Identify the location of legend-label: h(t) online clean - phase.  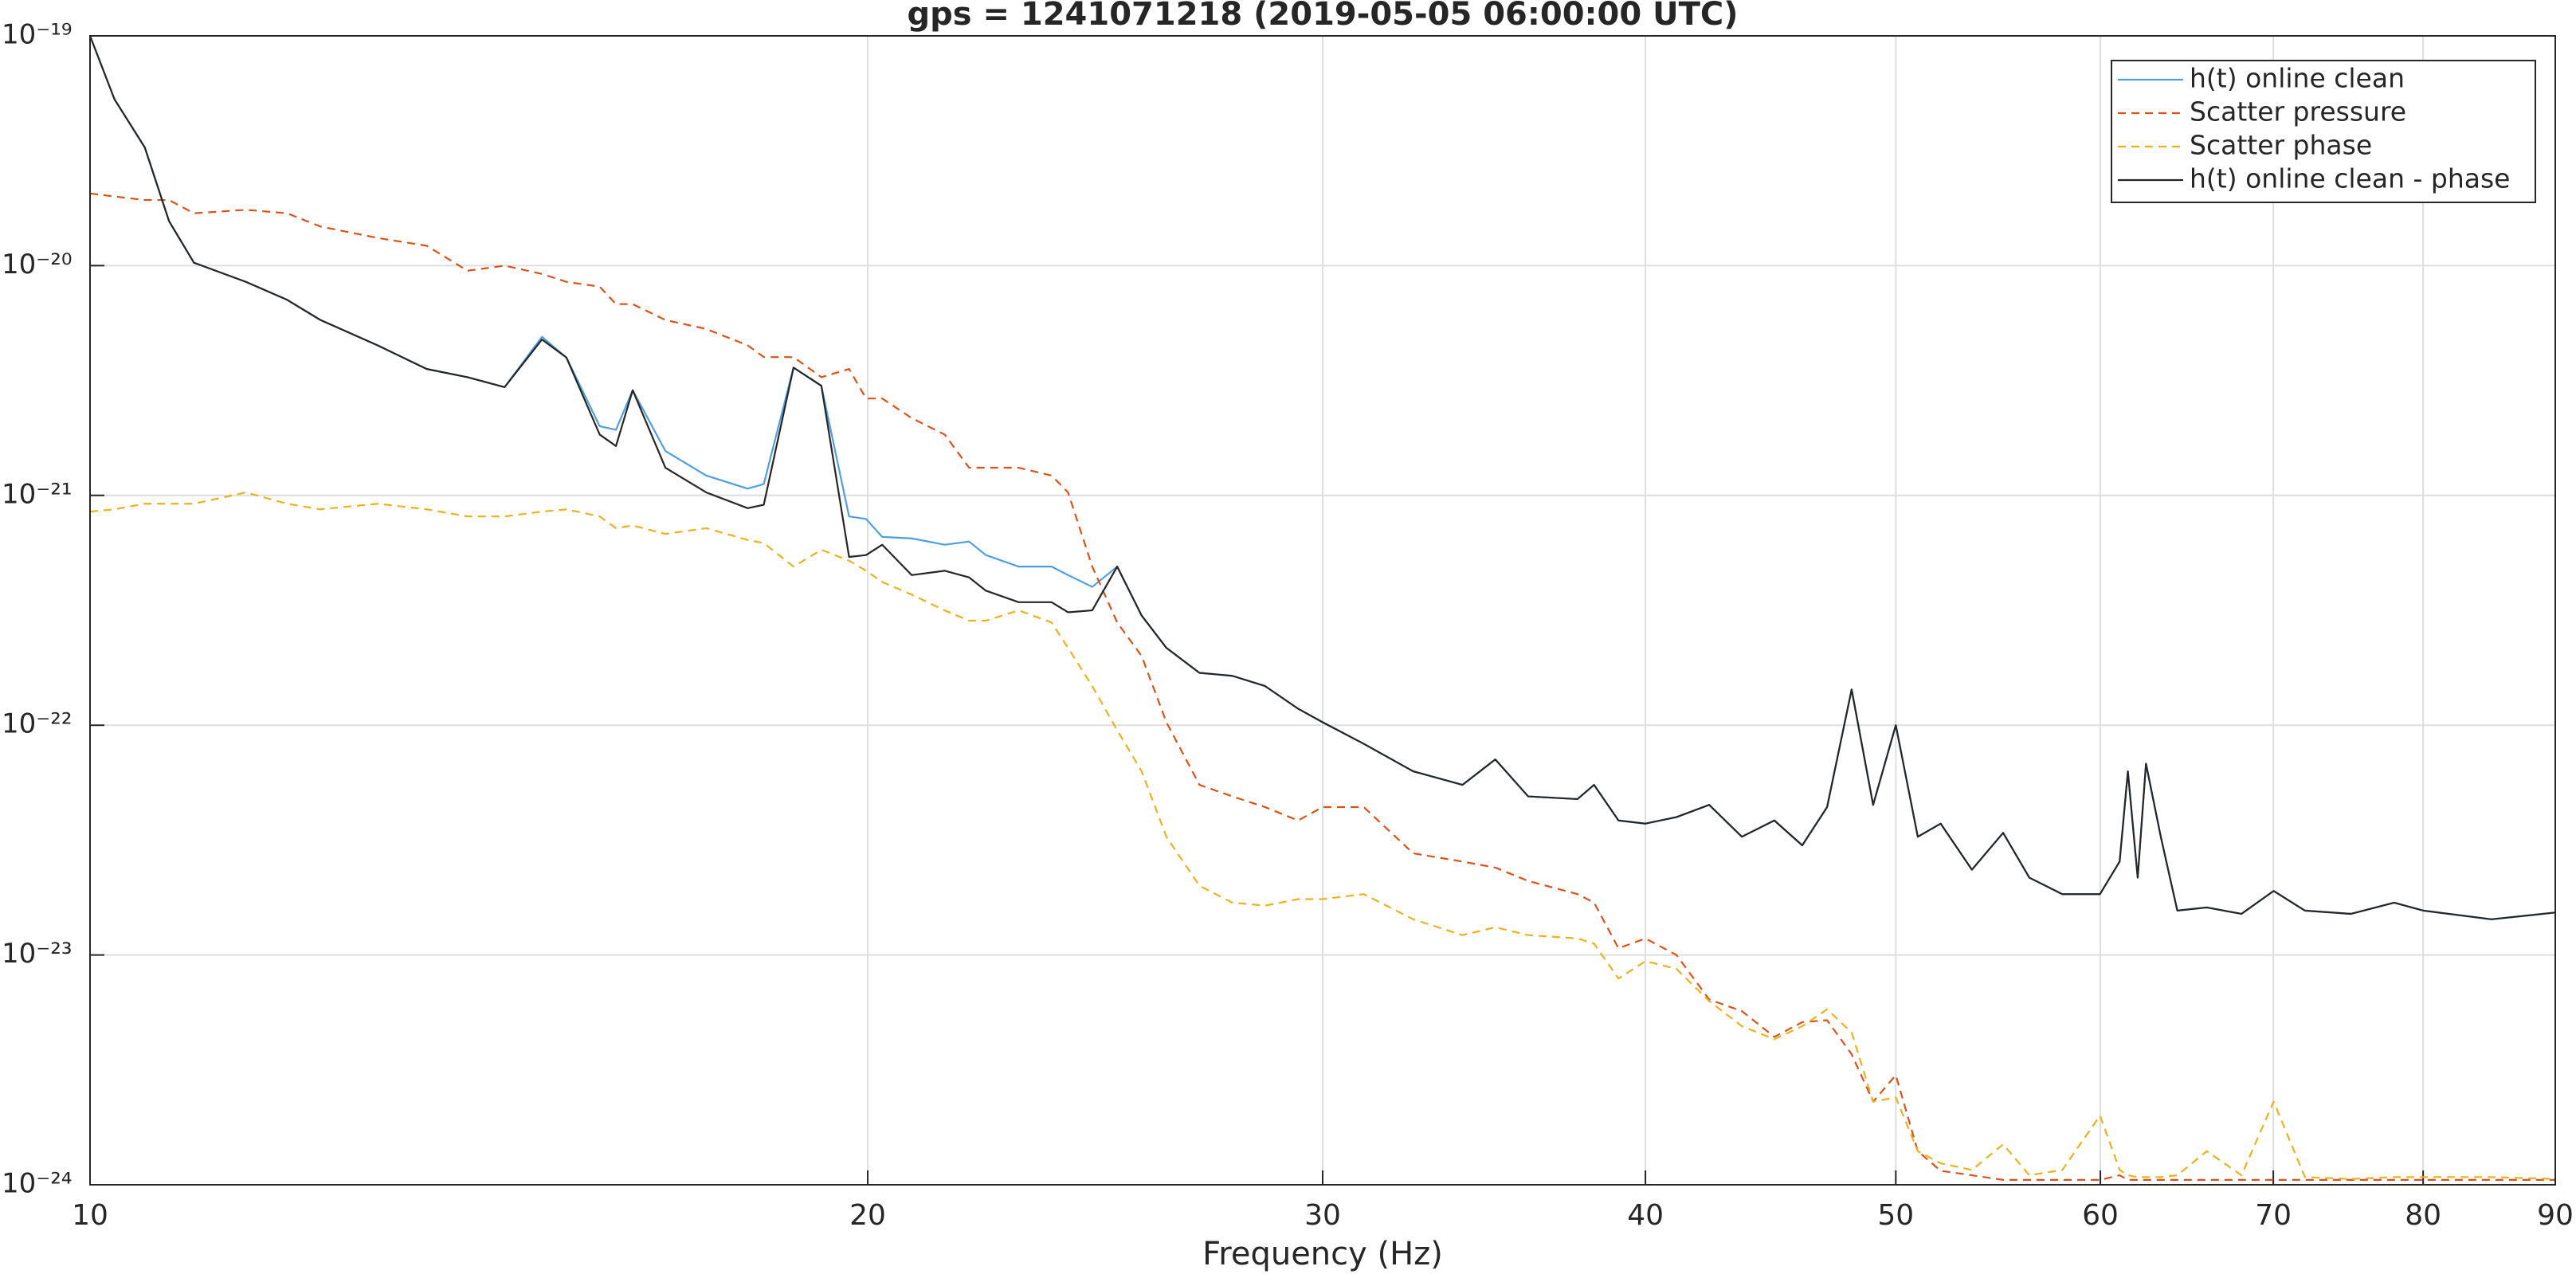
(2350, 178).